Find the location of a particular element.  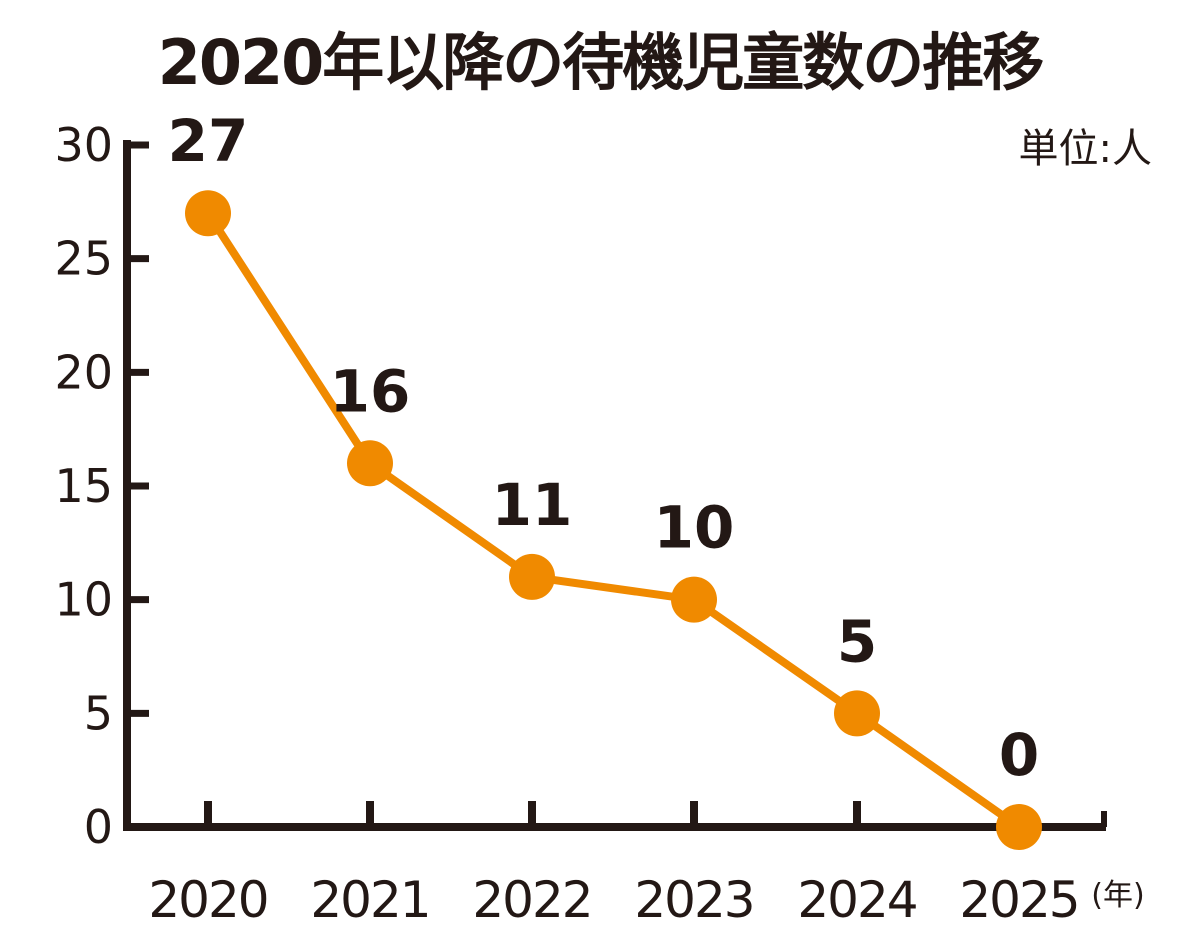

x-tick-label: 2023 is located at coordinates (693, 900).